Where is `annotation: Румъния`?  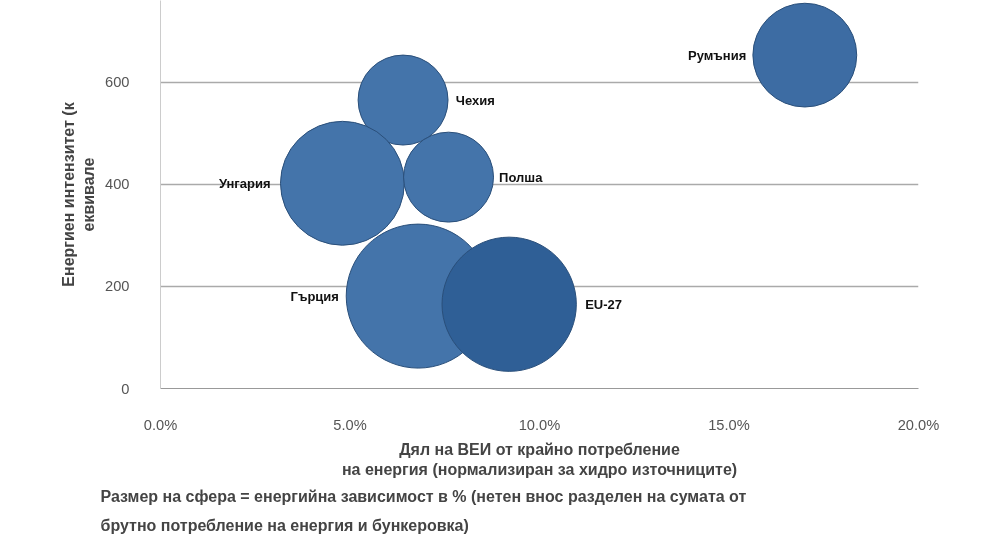
annotation: Румъния is located at coordinates (717, 55).